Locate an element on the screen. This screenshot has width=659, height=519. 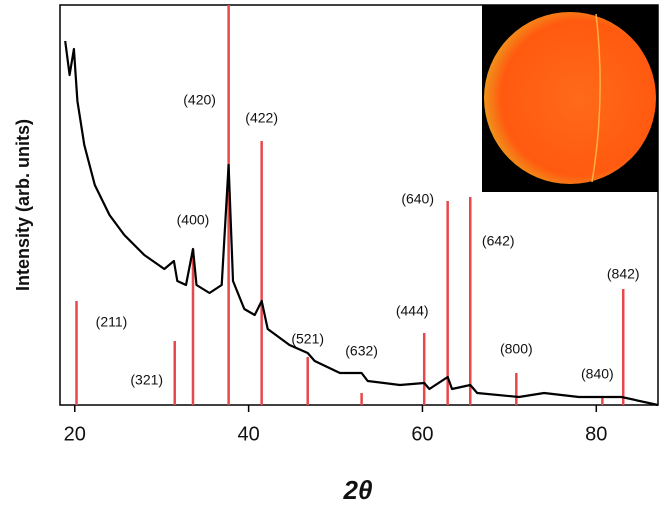
reflection-label: (400) is located at coordinates (193, 220).